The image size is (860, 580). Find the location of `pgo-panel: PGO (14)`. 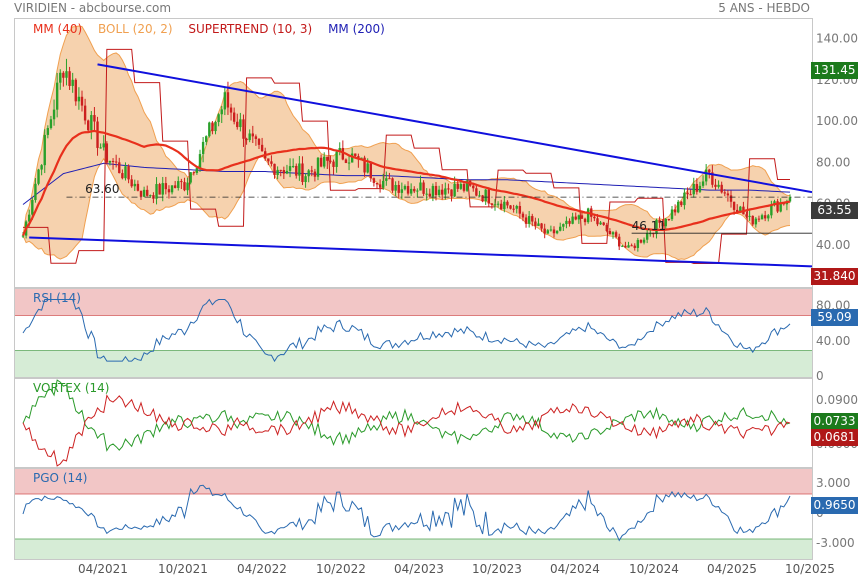

pgo-panel: PGO (14) is located at coordinates (413, 514).